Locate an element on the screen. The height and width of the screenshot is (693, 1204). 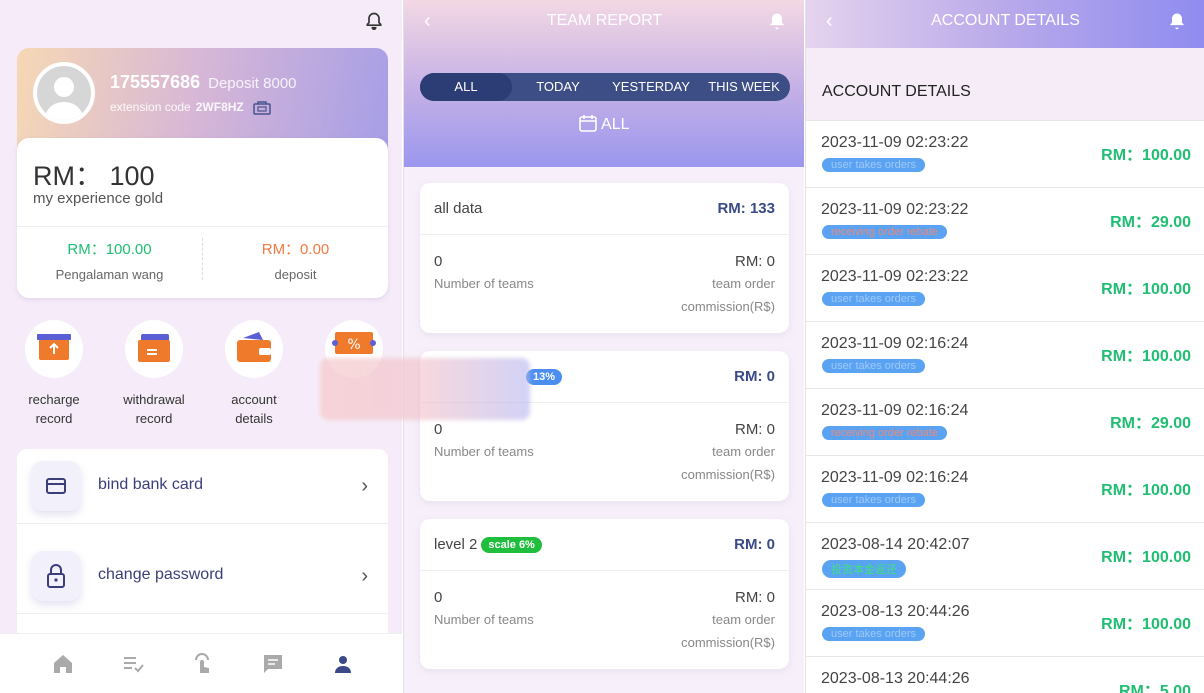
transaction-amount: RM：5.00 is located at coordinates (1154, 688).